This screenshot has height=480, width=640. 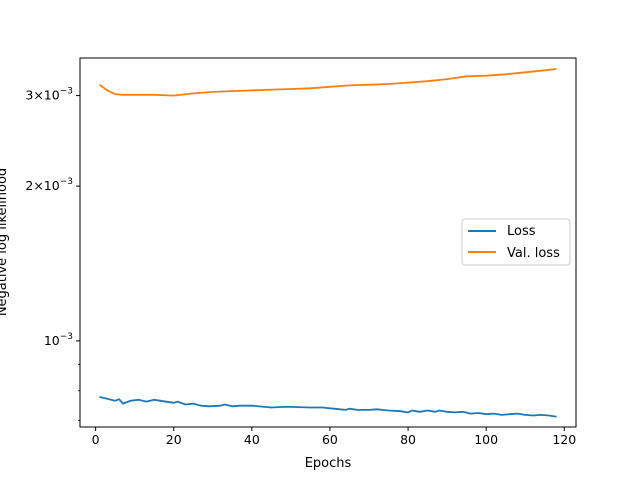 What do you see at coordinates (252, 439) in the screenshot?
I see `x-tick-label: 40` at bounding box center [252, 439].